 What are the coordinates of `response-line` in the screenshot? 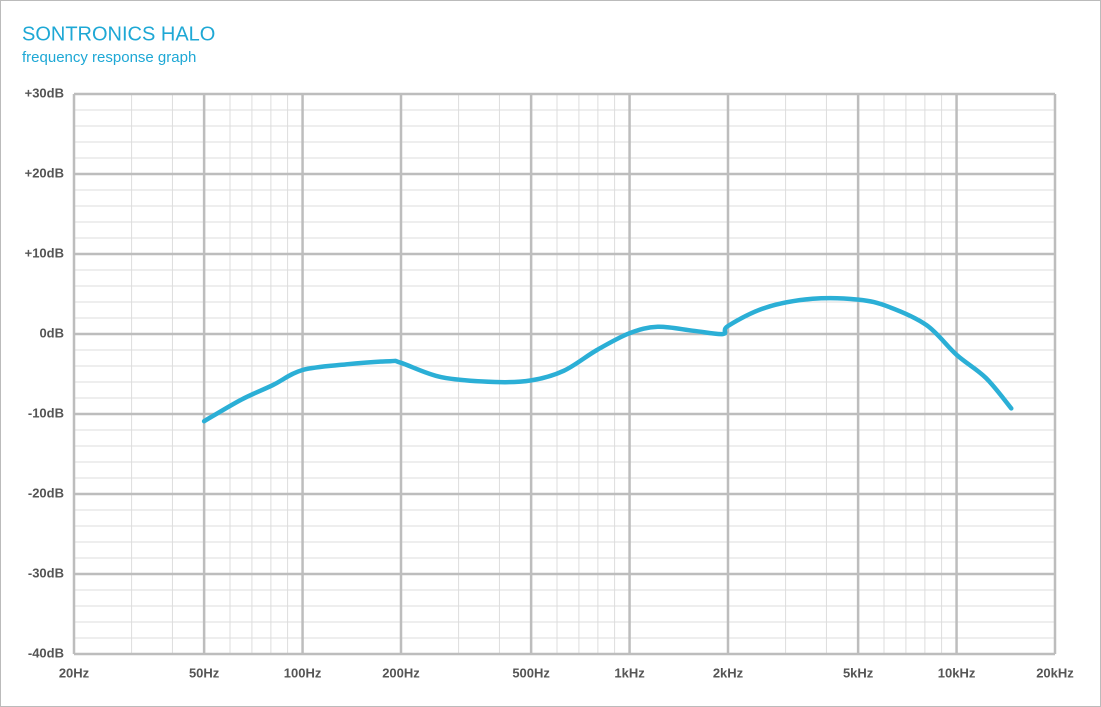 It's located at (607, 359).